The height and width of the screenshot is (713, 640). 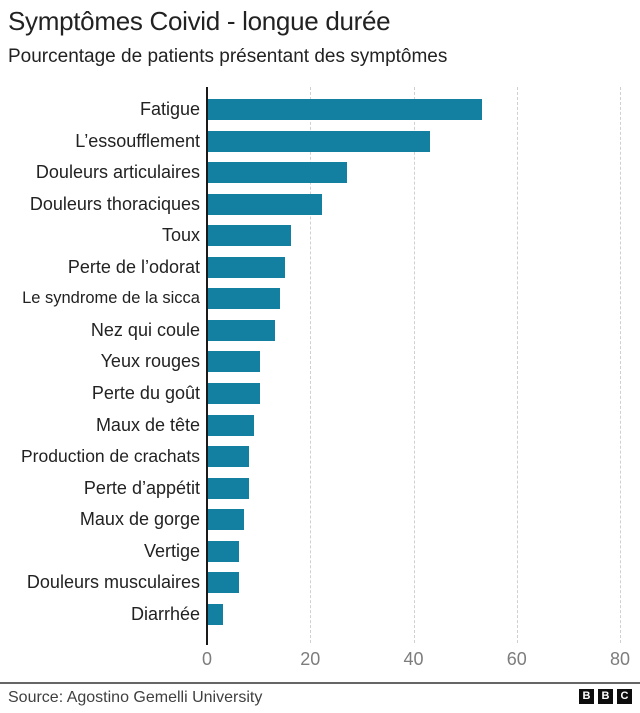 I want to click on bar-row: Perte d’appétit, so click(x=320, y=488).